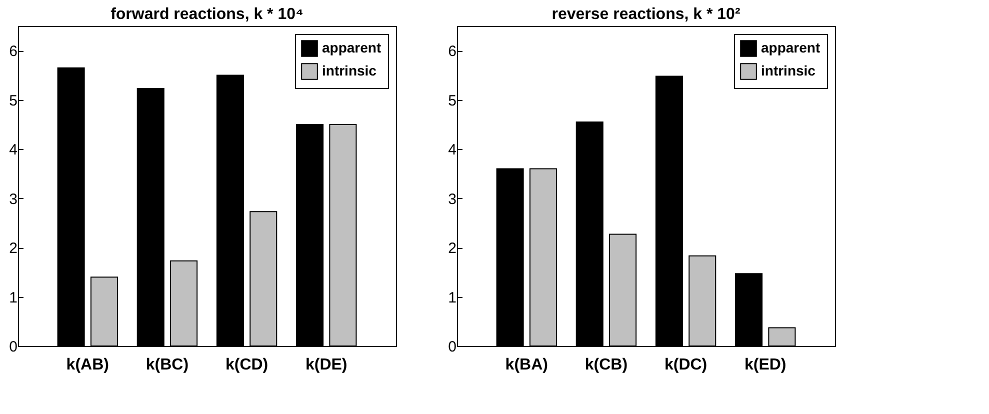  Describe the element at coordinates (87, 365) in the screenshot. I see `x-tick-label: k(AB)` at that location.